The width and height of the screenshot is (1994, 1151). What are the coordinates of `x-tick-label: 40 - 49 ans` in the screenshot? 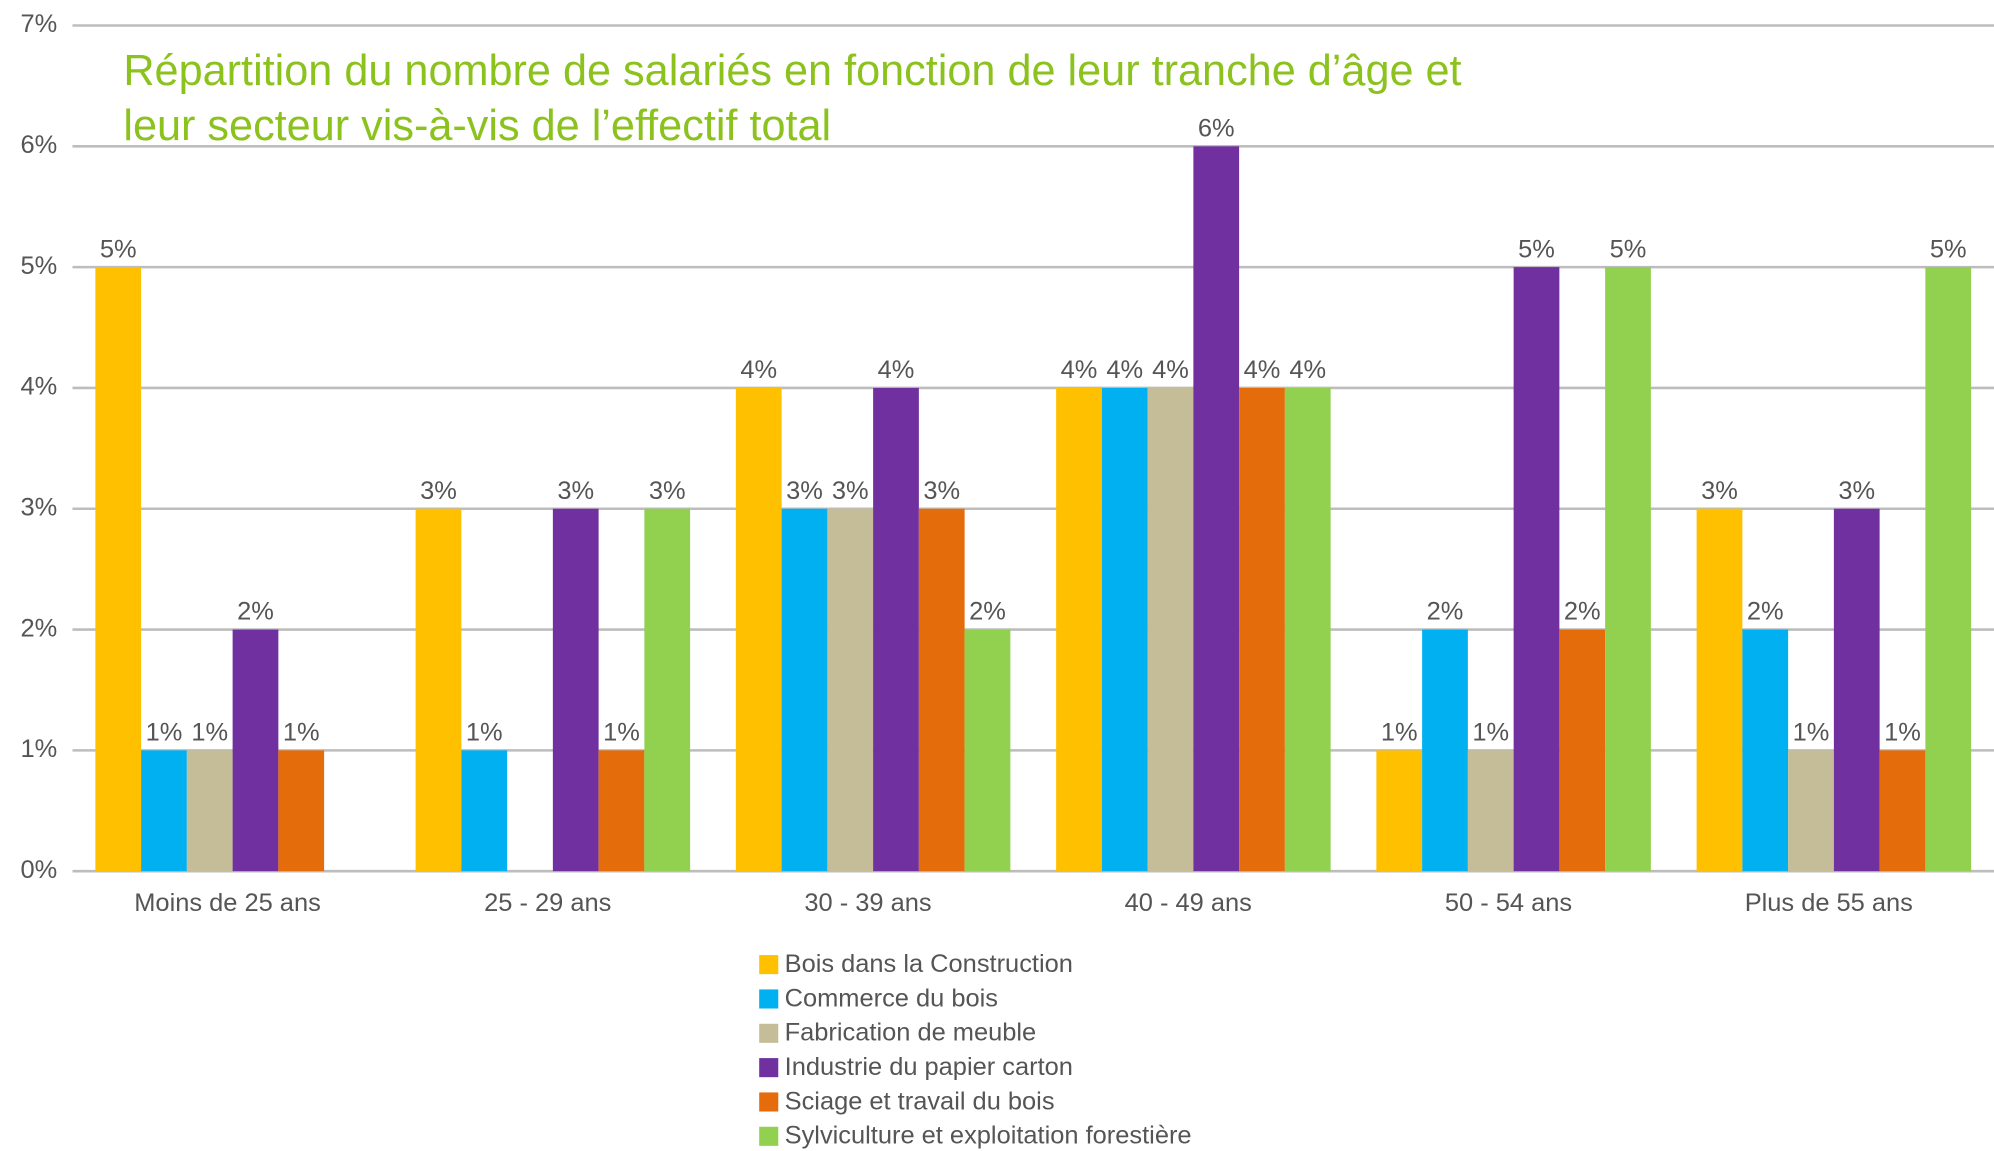 It's located at (1188, 903).